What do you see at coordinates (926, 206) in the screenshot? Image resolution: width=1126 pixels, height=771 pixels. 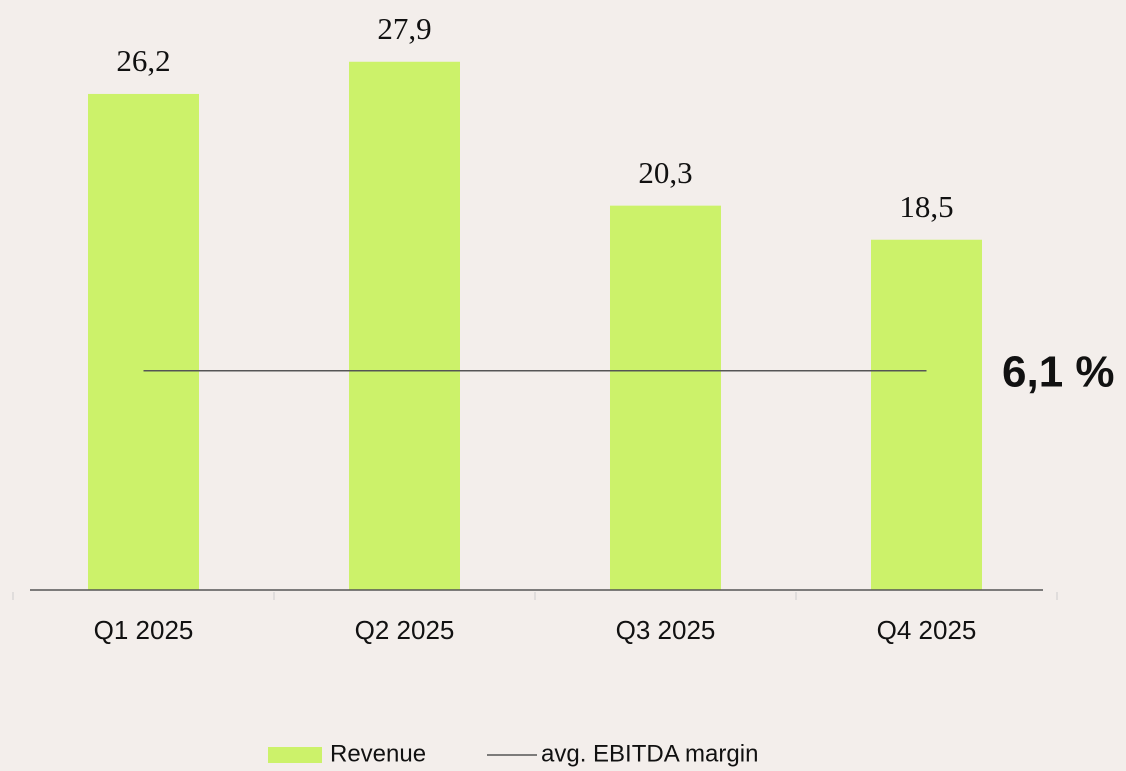 I see `value-label: 18,5` at bounding box center [926, 206].